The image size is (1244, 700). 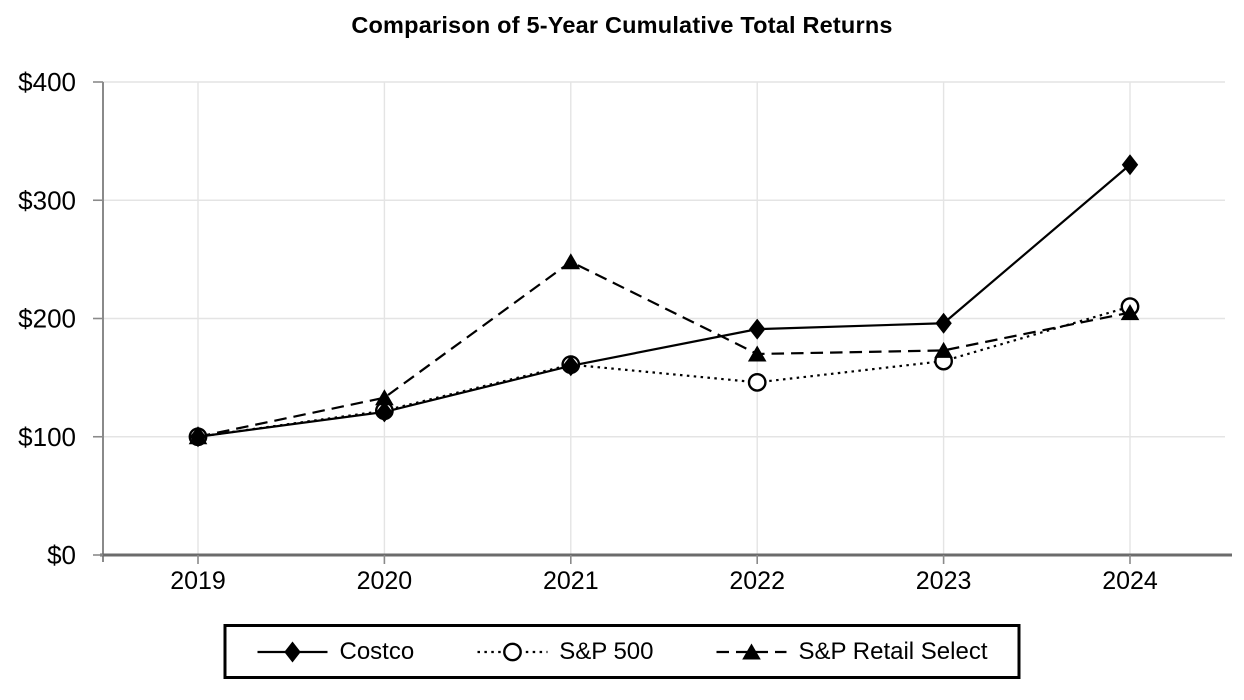 What do you see at coordinates (385, 581) in the screenshot?
I see `x-tick-label-2020: 2020` at bounding box center [385, 581].